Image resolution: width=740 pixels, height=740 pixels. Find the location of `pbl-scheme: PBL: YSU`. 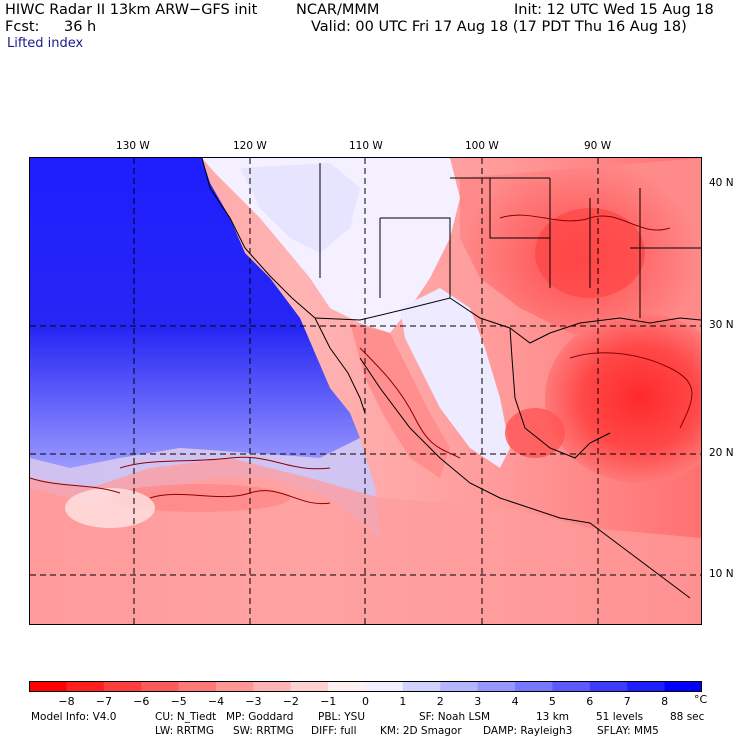

pbl-scheme: PBL: YSU is located at coordinates (342, 717).